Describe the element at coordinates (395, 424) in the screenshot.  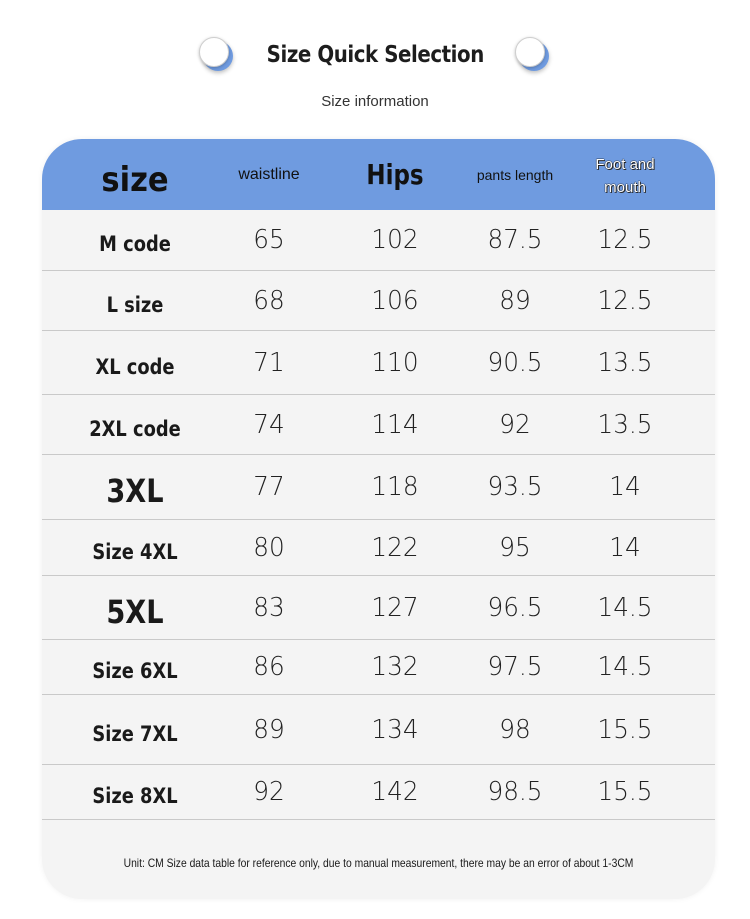
I see `hips-cell: 114` at that location.